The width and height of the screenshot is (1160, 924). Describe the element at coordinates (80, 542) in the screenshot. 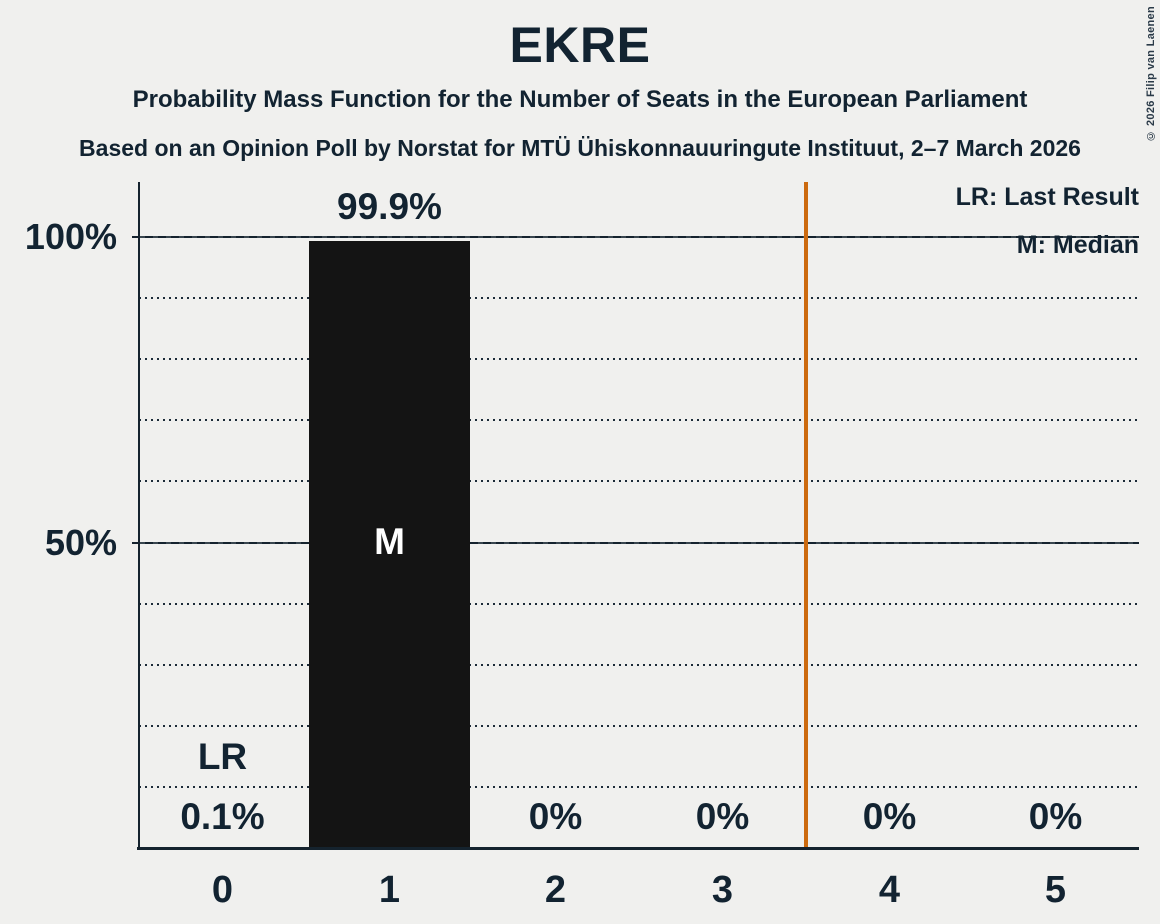

I see `y-tick-label: 50%` at that location.